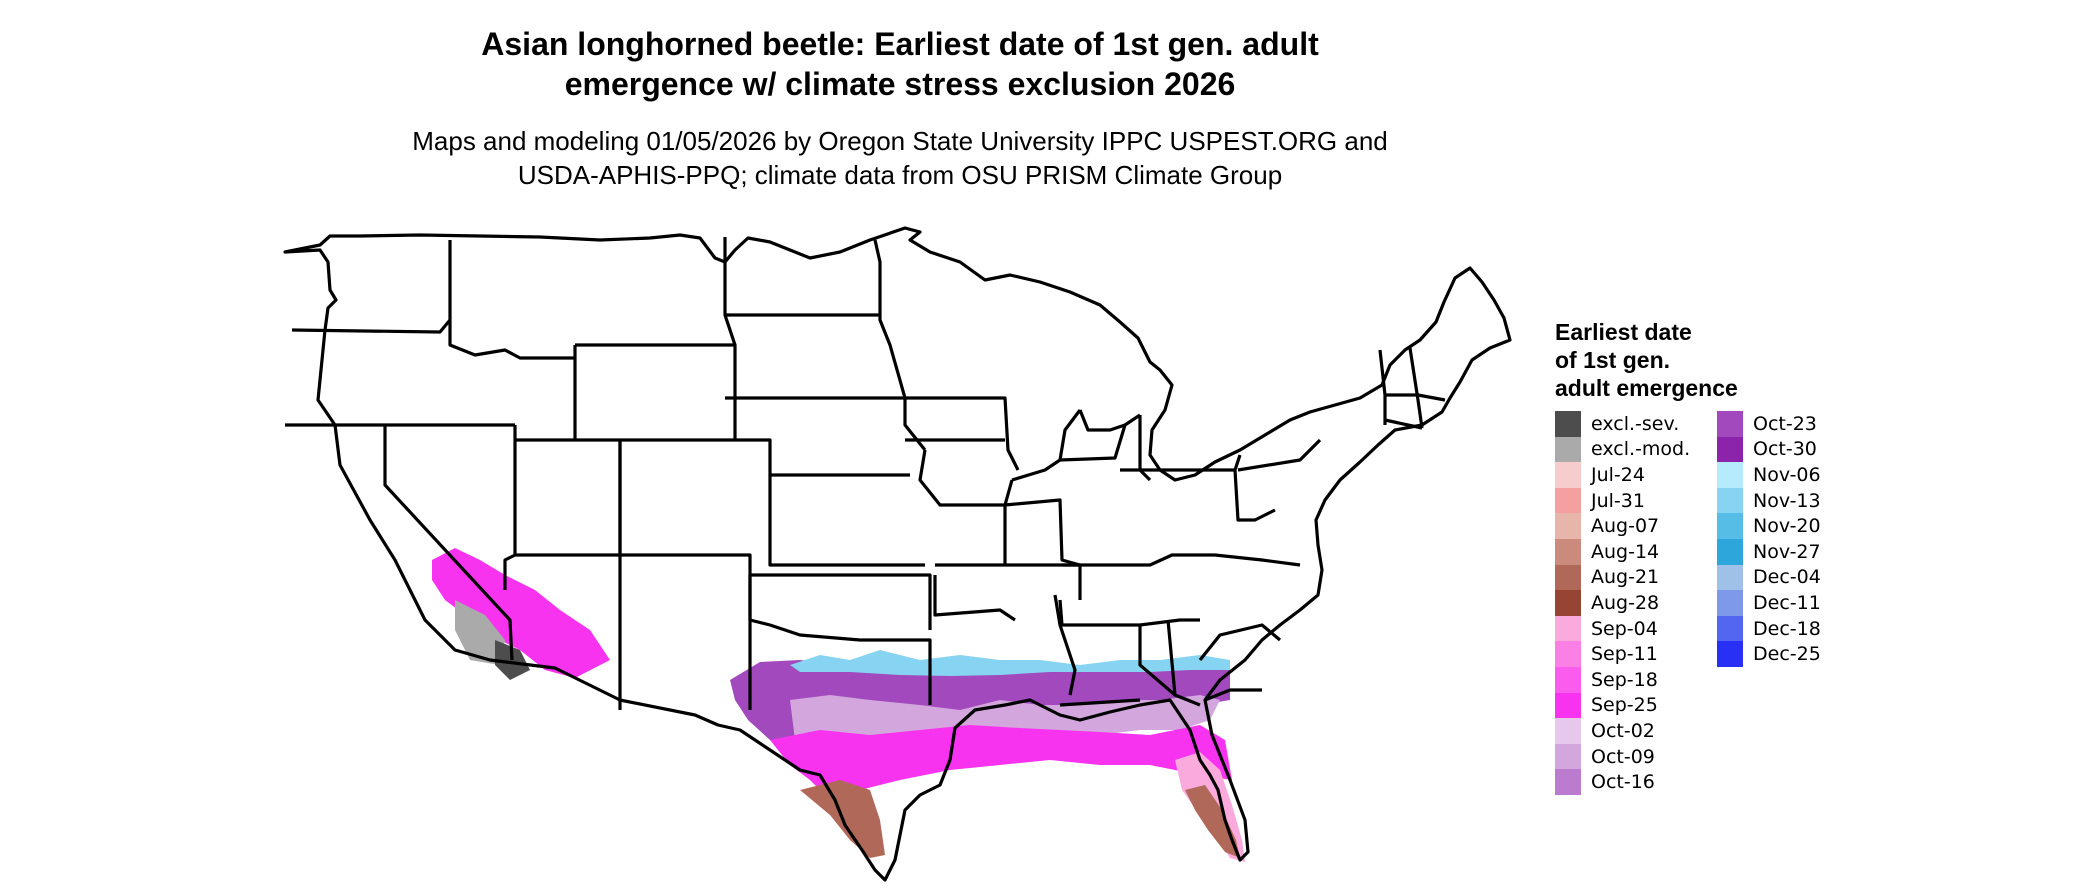  I want to click on legend-label: Aug-21, so click(1625, 577).